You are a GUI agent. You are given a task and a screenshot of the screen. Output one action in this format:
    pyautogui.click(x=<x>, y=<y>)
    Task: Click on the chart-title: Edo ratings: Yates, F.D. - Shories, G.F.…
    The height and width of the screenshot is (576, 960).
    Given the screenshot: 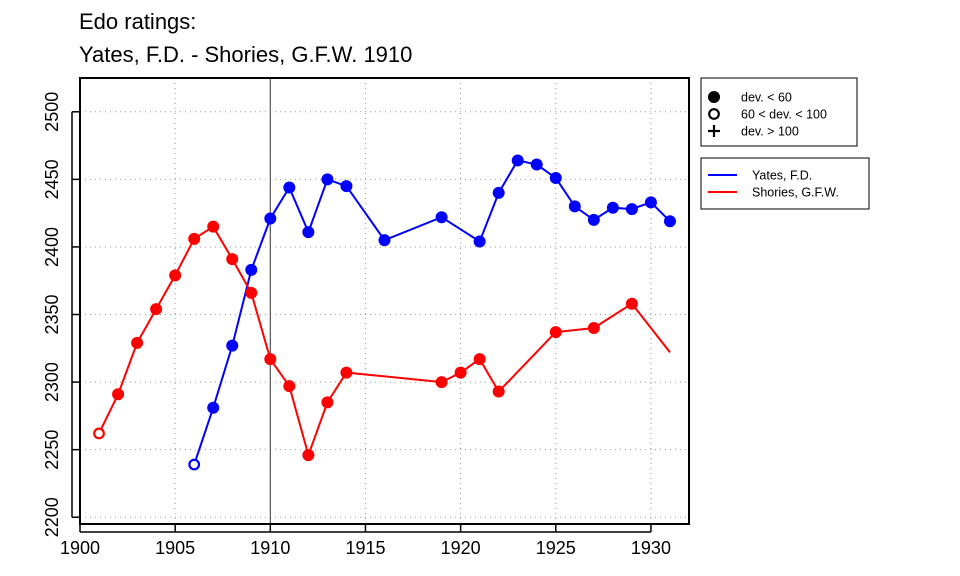 What is the action you would take?
    pyautogui.click(x=245, y=38)
    